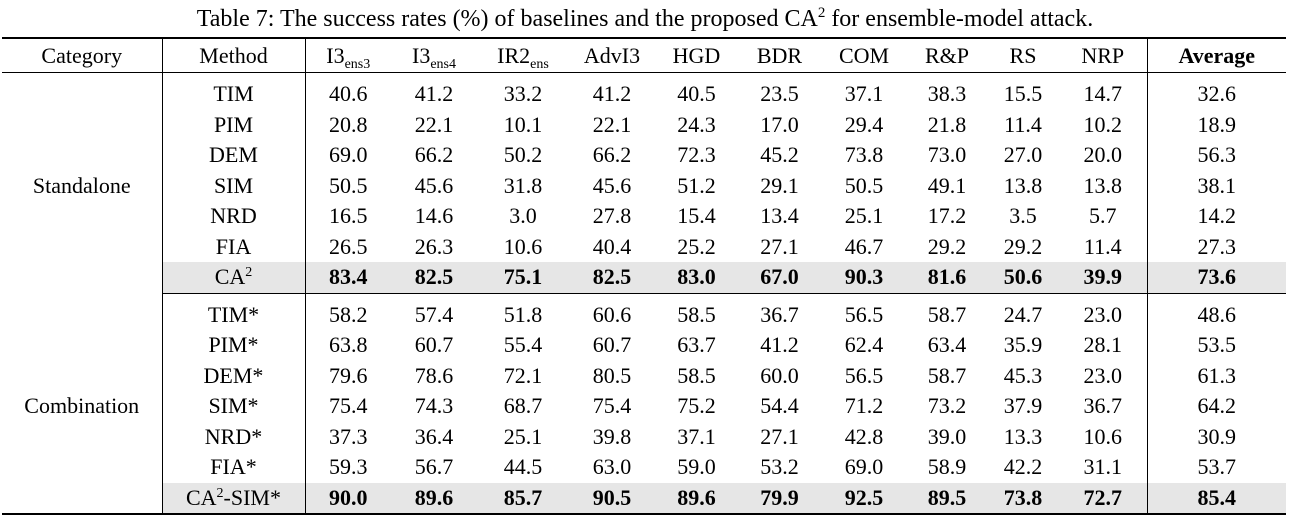 The height and width of the screenshot is (522, 1290). Describe the element at coordinates (1217, 124) in the screenshot. I see `value-cell: 18.9` at that location.